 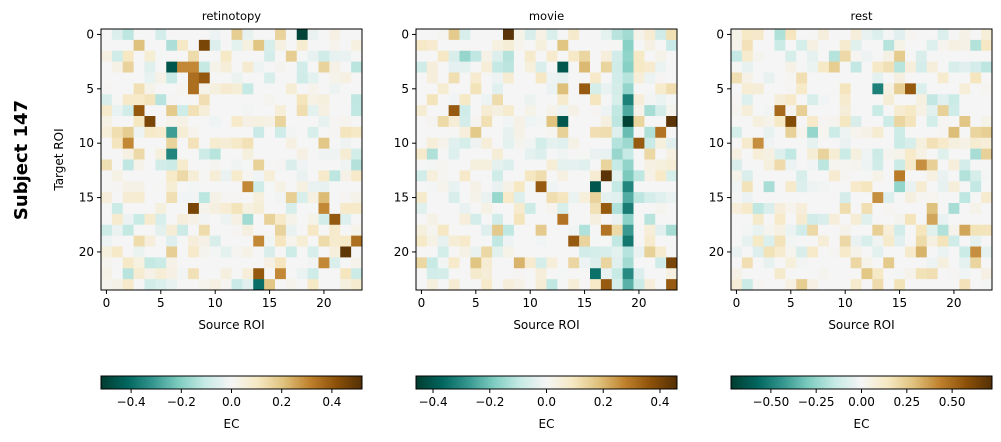 I want to click on x-tick-label: 0, so click(x=737, y=303).